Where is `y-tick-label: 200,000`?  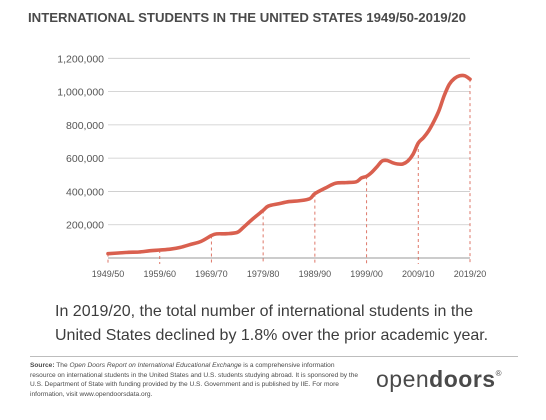 y-tick-label: 200,000 is located at coordinates (85, 226).